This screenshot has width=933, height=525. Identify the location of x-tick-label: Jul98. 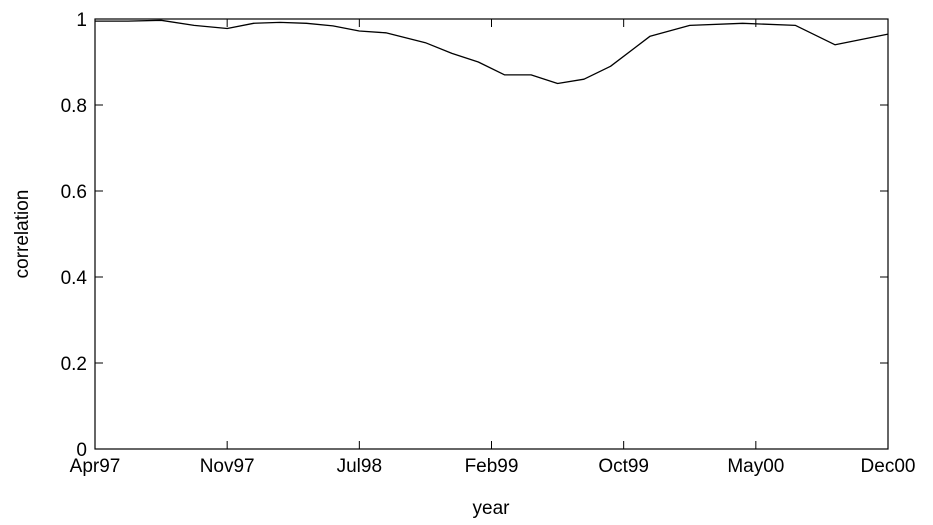
(359, 466).